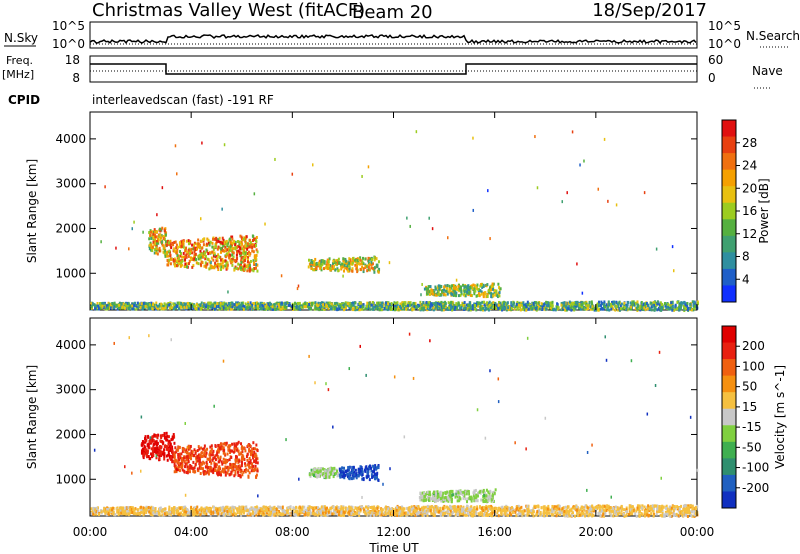  Describe the element at coordinates (393, 69) in the screenshot. I see `freq-panel-frame` at that location.